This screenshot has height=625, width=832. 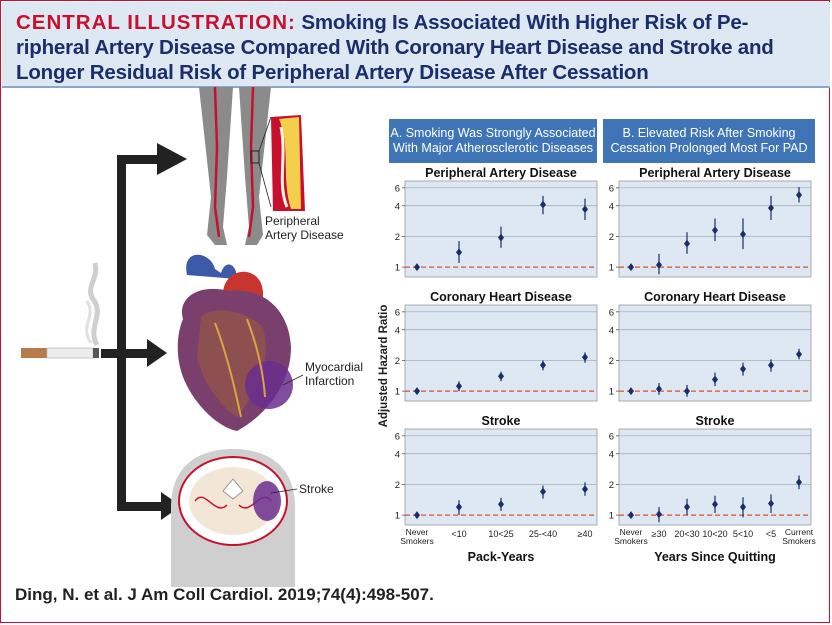 What do you see at coordinates (543, 534) in the screenshot?
I see `x-tick-label: 25-<40` at bounding box center [543, 534].